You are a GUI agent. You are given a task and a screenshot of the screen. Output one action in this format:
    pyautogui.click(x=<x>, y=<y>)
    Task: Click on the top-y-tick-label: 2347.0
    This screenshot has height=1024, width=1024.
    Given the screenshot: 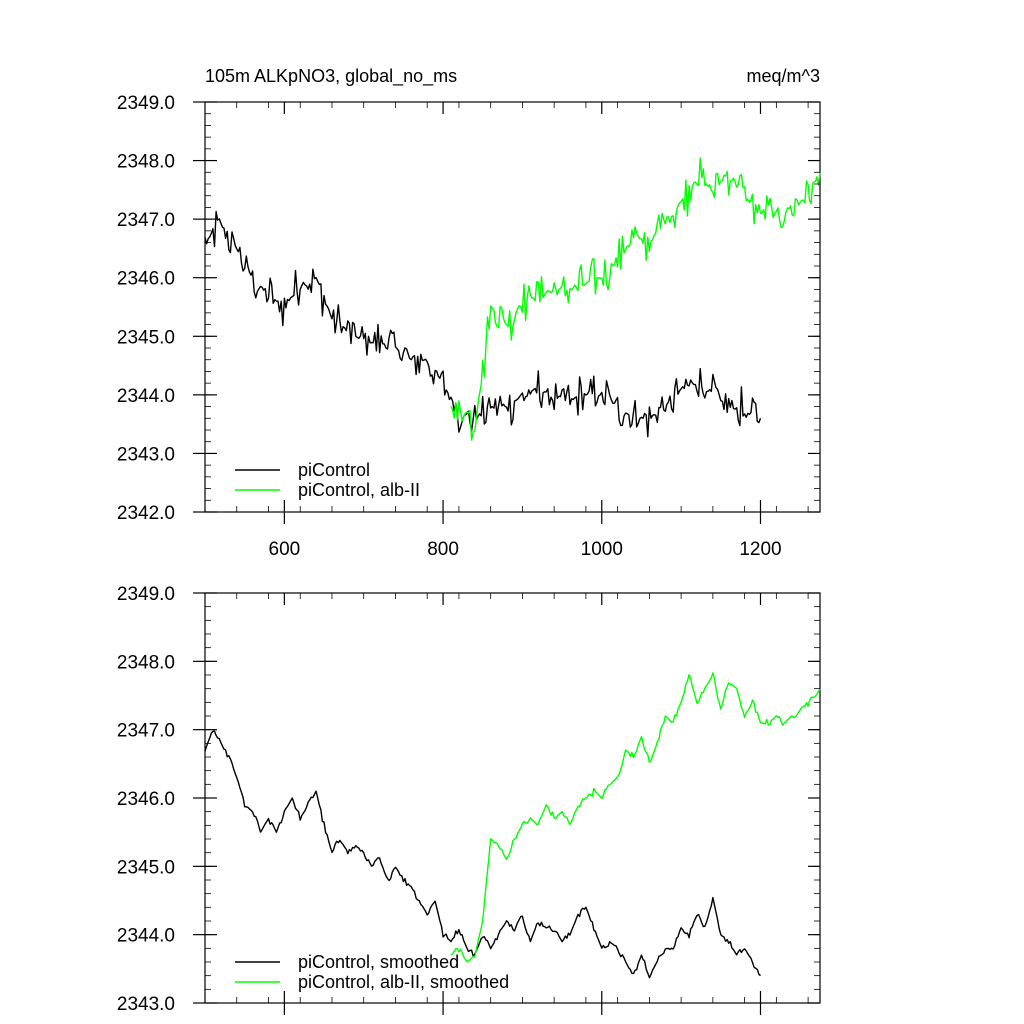 What is the action you would take?
    pyautogui.click(x=146, y=220)
    